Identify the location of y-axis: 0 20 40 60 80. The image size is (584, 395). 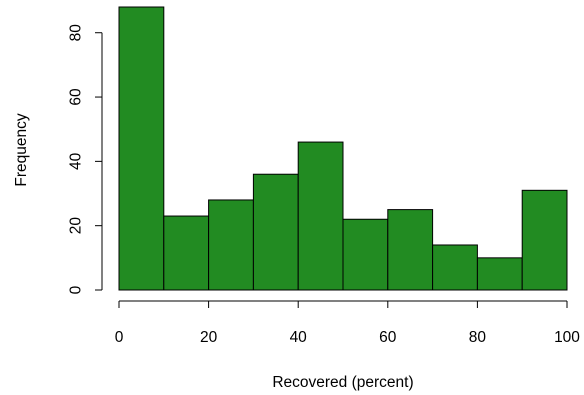
(85, 159).